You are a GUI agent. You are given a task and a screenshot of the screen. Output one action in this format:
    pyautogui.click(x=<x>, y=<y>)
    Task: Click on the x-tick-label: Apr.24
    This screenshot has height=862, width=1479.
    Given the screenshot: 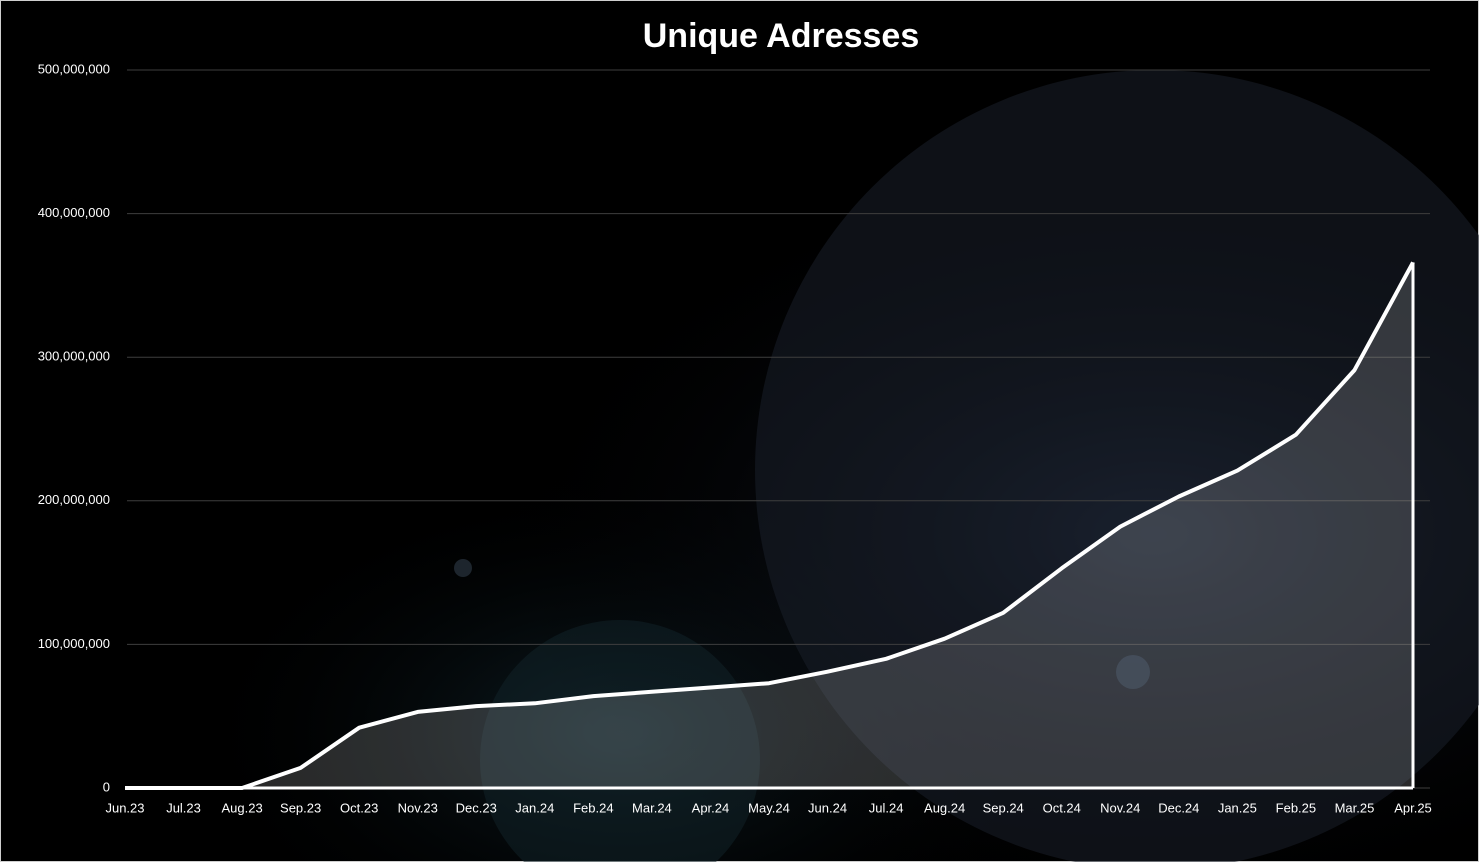 What is the action you would take?
    pyautogui.click(x=711, y=807)
    